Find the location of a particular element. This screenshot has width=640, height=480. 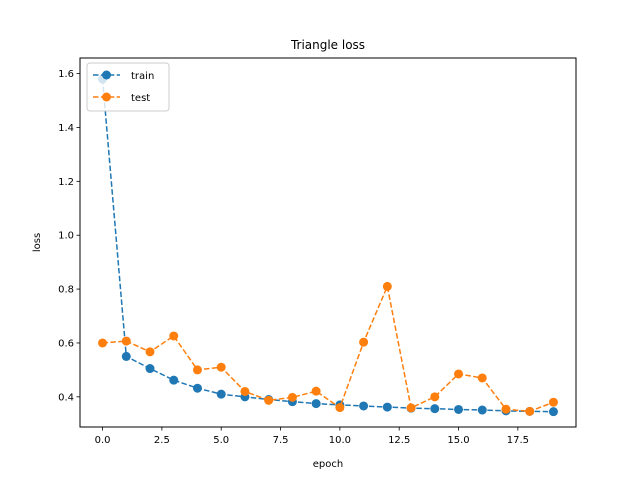

x-tick-label: 12.5 is located at coordinates (399, 440).